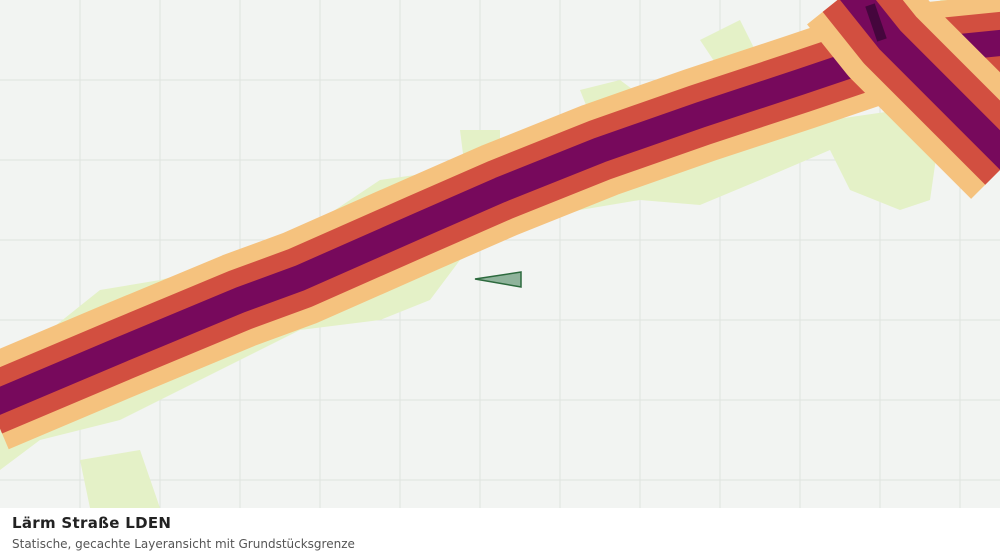 Image resolution: width=1000 pixels, height=560 pixels. What do you see at coordinates (92, 523) in the screenshot?
I see `map-title: Lärm Straße LDEN` at bounding box center [92, 523].